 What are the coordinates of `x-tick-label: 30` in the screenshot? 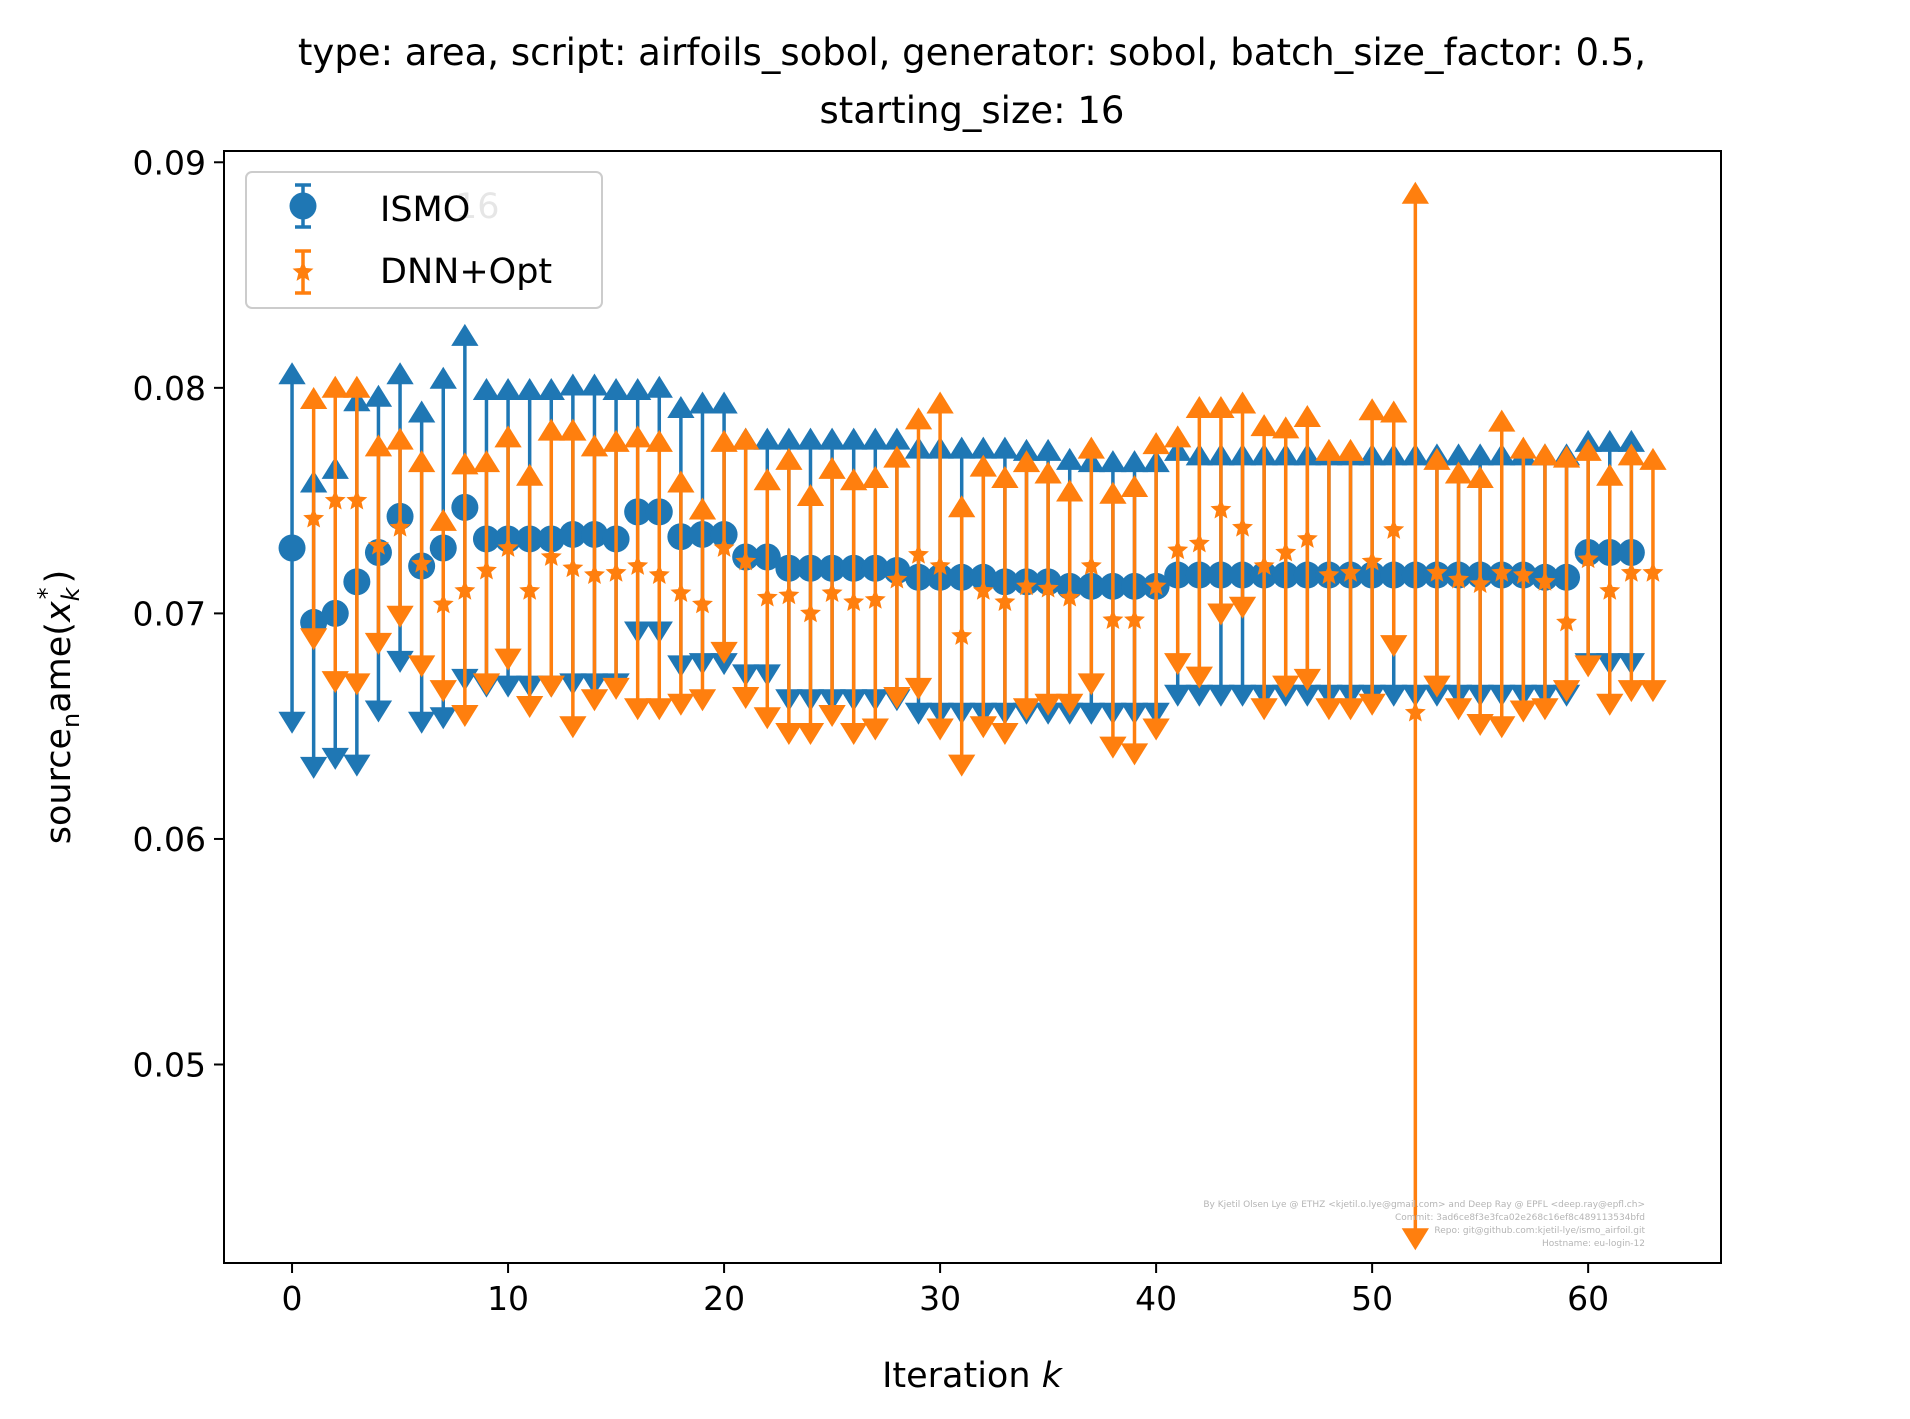 It's located at (940, 1298).